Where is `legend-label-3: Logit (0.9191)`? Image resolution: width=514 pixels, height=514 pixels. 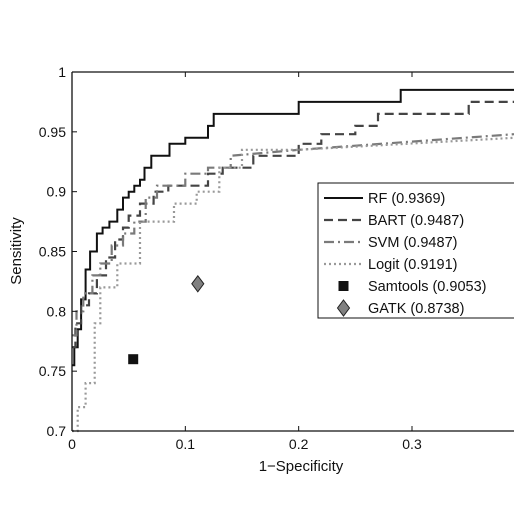
legend-label-3: Logit (0.9191) is located at coordinates (412, 265).